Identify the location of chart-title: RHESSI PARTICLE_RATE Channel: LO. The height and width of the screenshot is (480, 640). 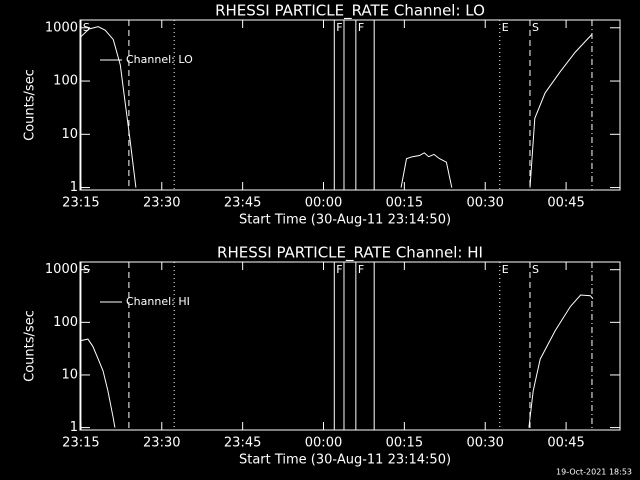
(350, 11).